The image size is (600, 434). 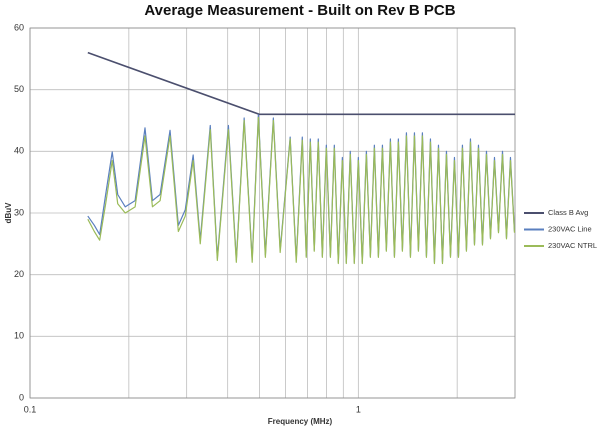 I want to click on x-tick-label: 0.1, so click(x=30, y=409).